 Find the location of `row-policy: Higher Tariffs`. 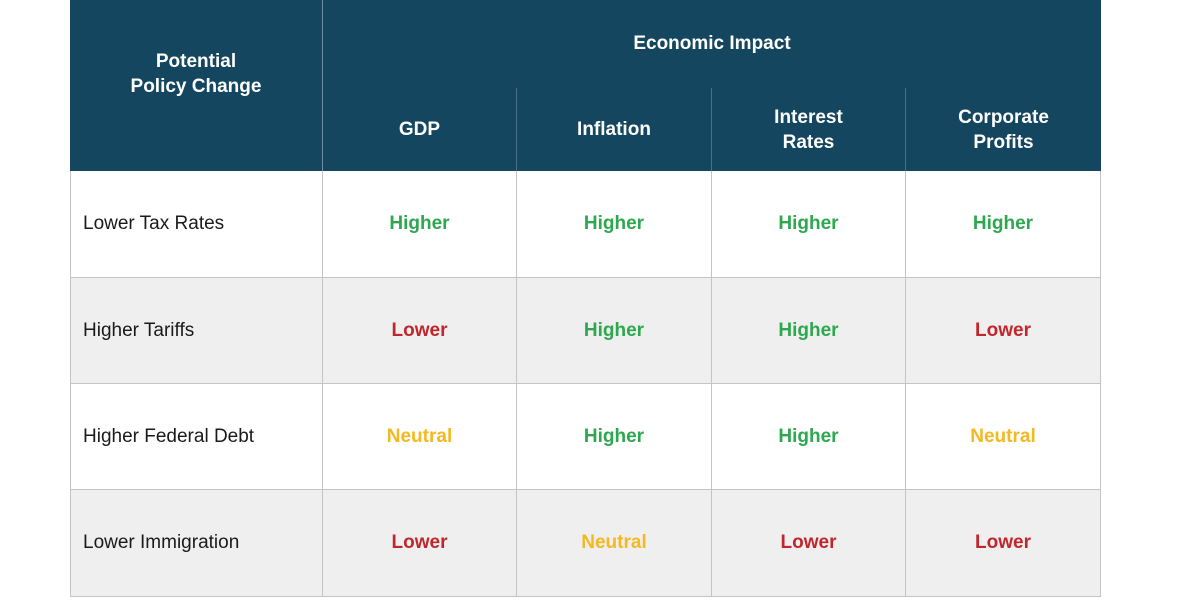

row-policy: Higher Tariffs is located at coordinates (196, 331).